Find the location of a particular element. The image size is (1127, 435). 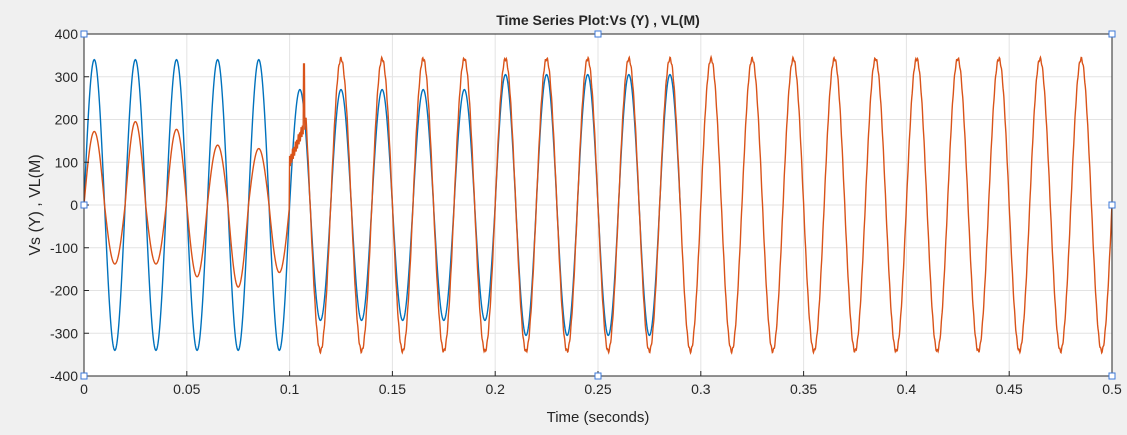

chart-title: Time Series Plot:Vs (Y) , VL(M) is located at coordinates (598, 20).